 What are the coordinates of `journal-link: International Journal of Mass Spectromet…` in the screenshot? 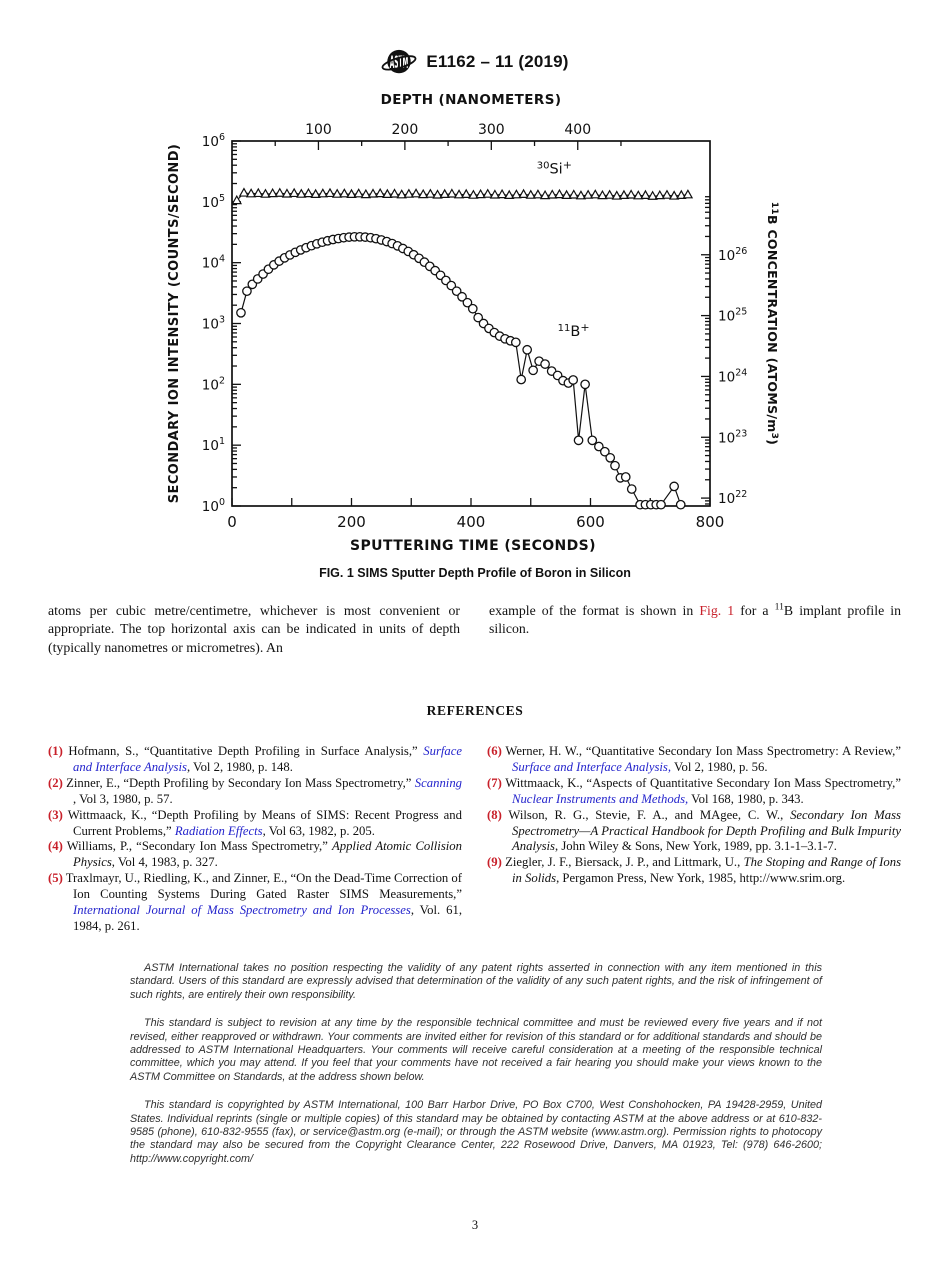 It's located at (242, 910).